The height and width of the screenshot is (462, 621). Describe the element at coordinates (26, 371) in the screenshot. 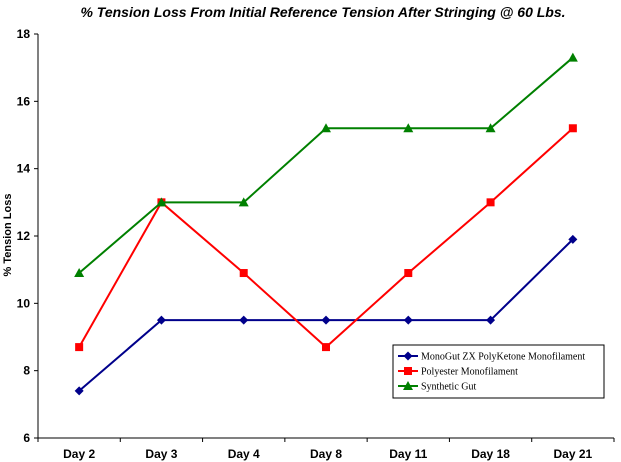

I see `y-tick-label: 8` at that location.